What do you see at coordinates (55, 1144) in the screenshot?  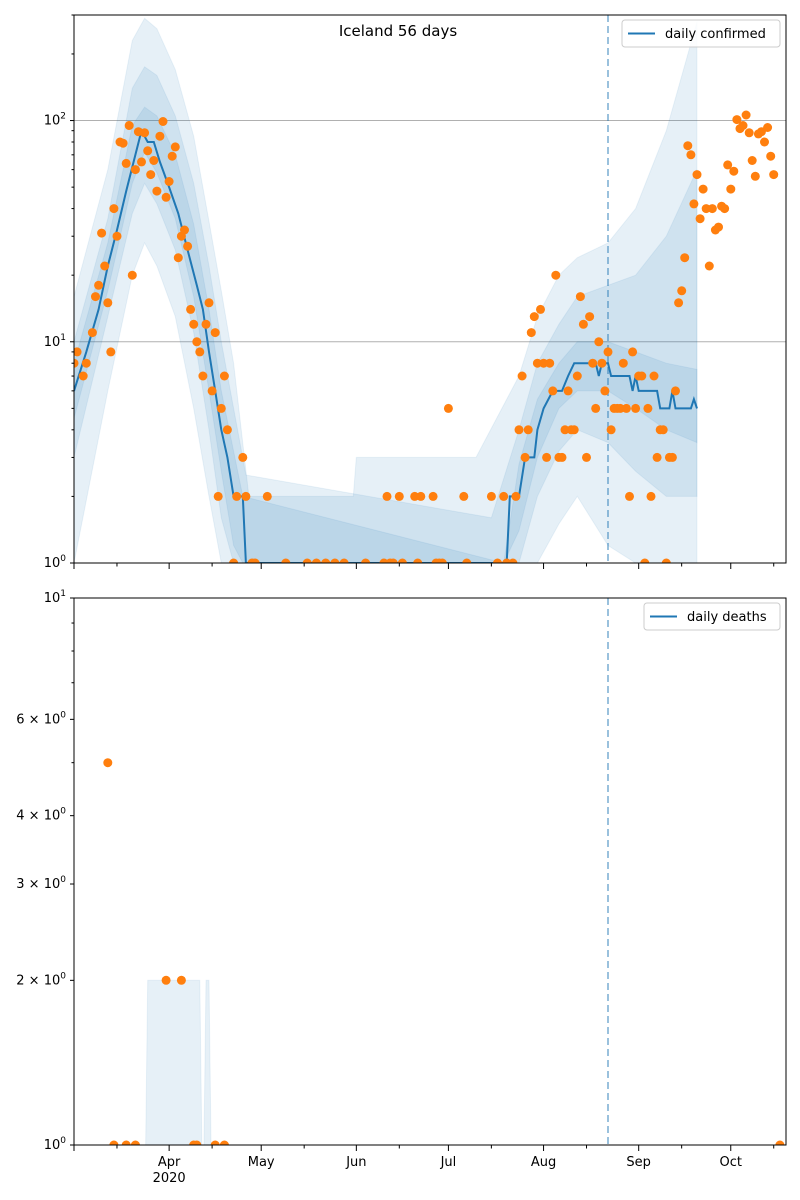 I see `y-tick-label: 100` at bounding box center [55, 1144].